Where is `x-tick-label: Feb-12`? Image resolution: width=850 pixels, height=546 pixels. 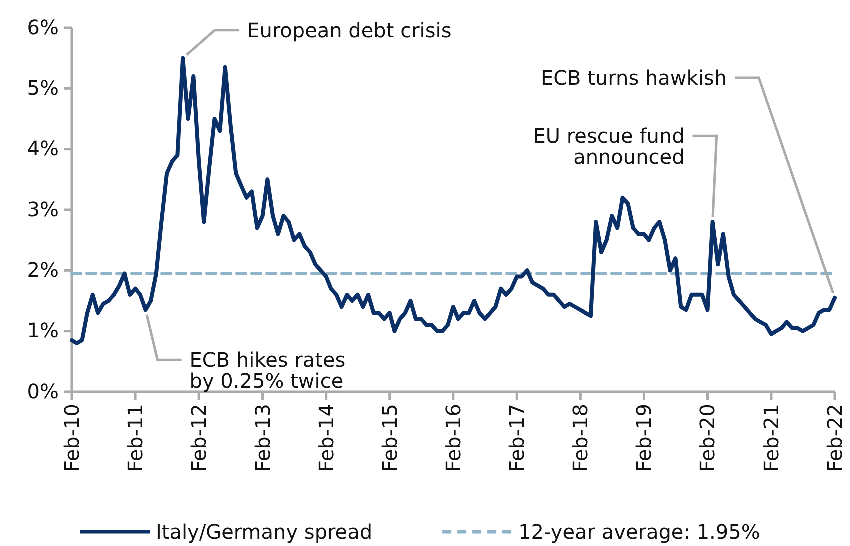
x-tick-label: Feb-12 is located at coordinates (199, 438).